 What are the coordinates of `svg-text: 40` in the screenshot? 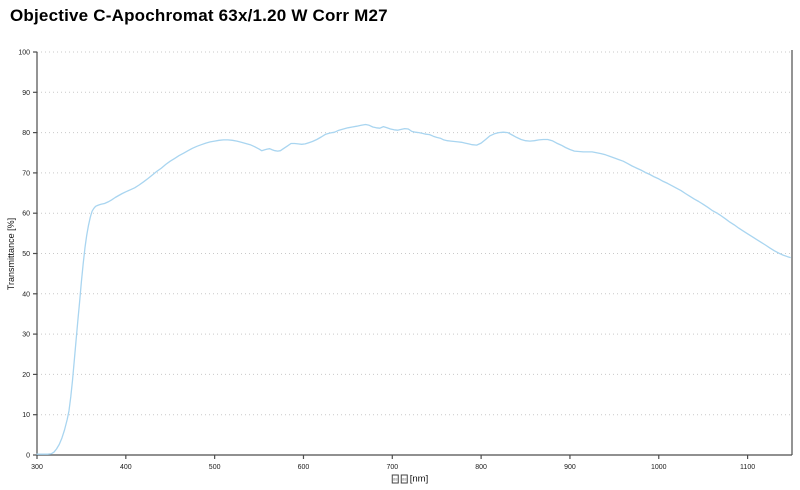 It's located at (26, 294).